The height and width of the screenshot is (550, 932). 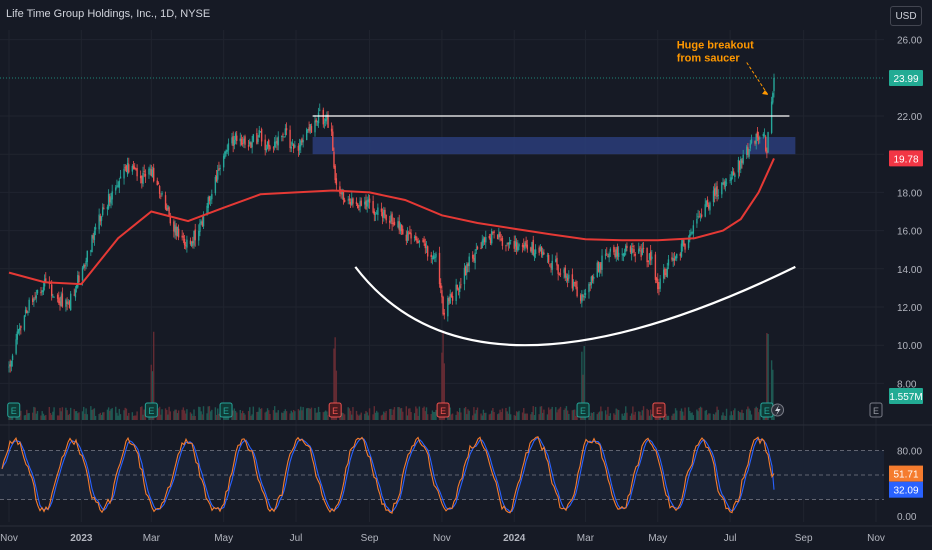 What do you see at coordinates (906, 16) in the screenshot?
I see `currency-button: USD` at bounding box center [906, 16].